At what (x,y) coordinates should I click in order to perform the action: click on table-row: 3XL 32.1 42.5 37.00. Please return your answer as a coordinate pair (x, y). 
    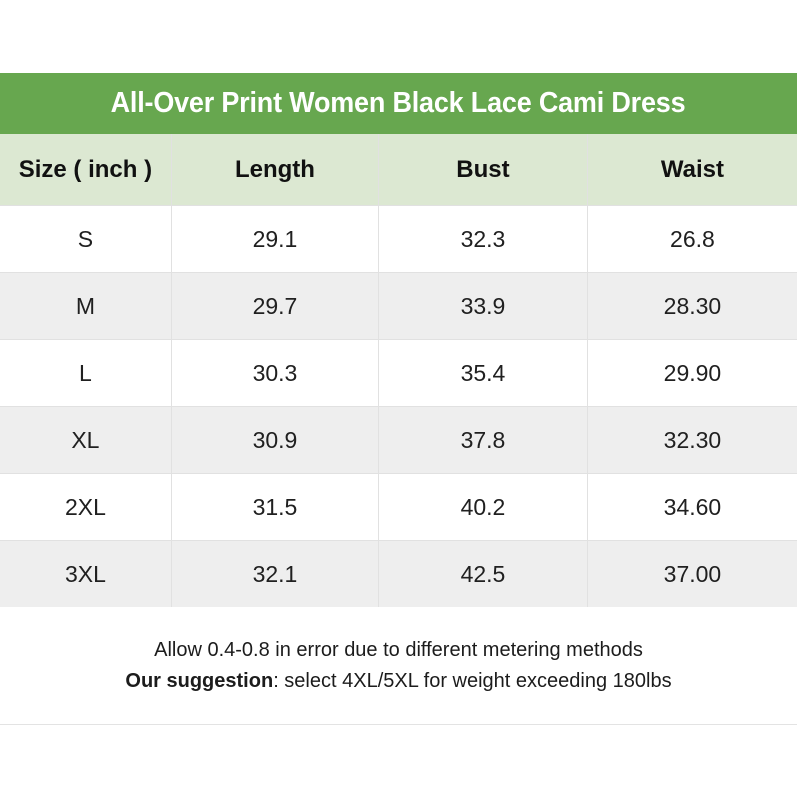
    Looking at the image, I should click on (398, 573).